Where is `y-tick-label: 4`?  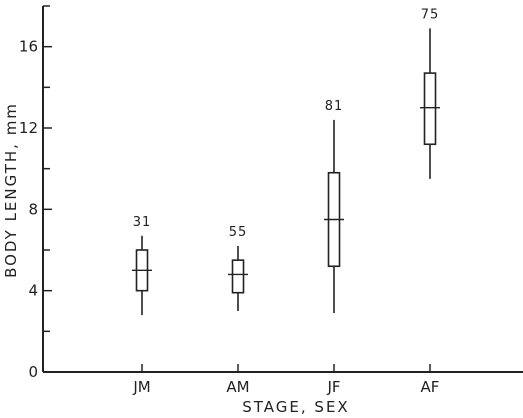
y-tick-label: 4 is located at coordinates (33, 291).